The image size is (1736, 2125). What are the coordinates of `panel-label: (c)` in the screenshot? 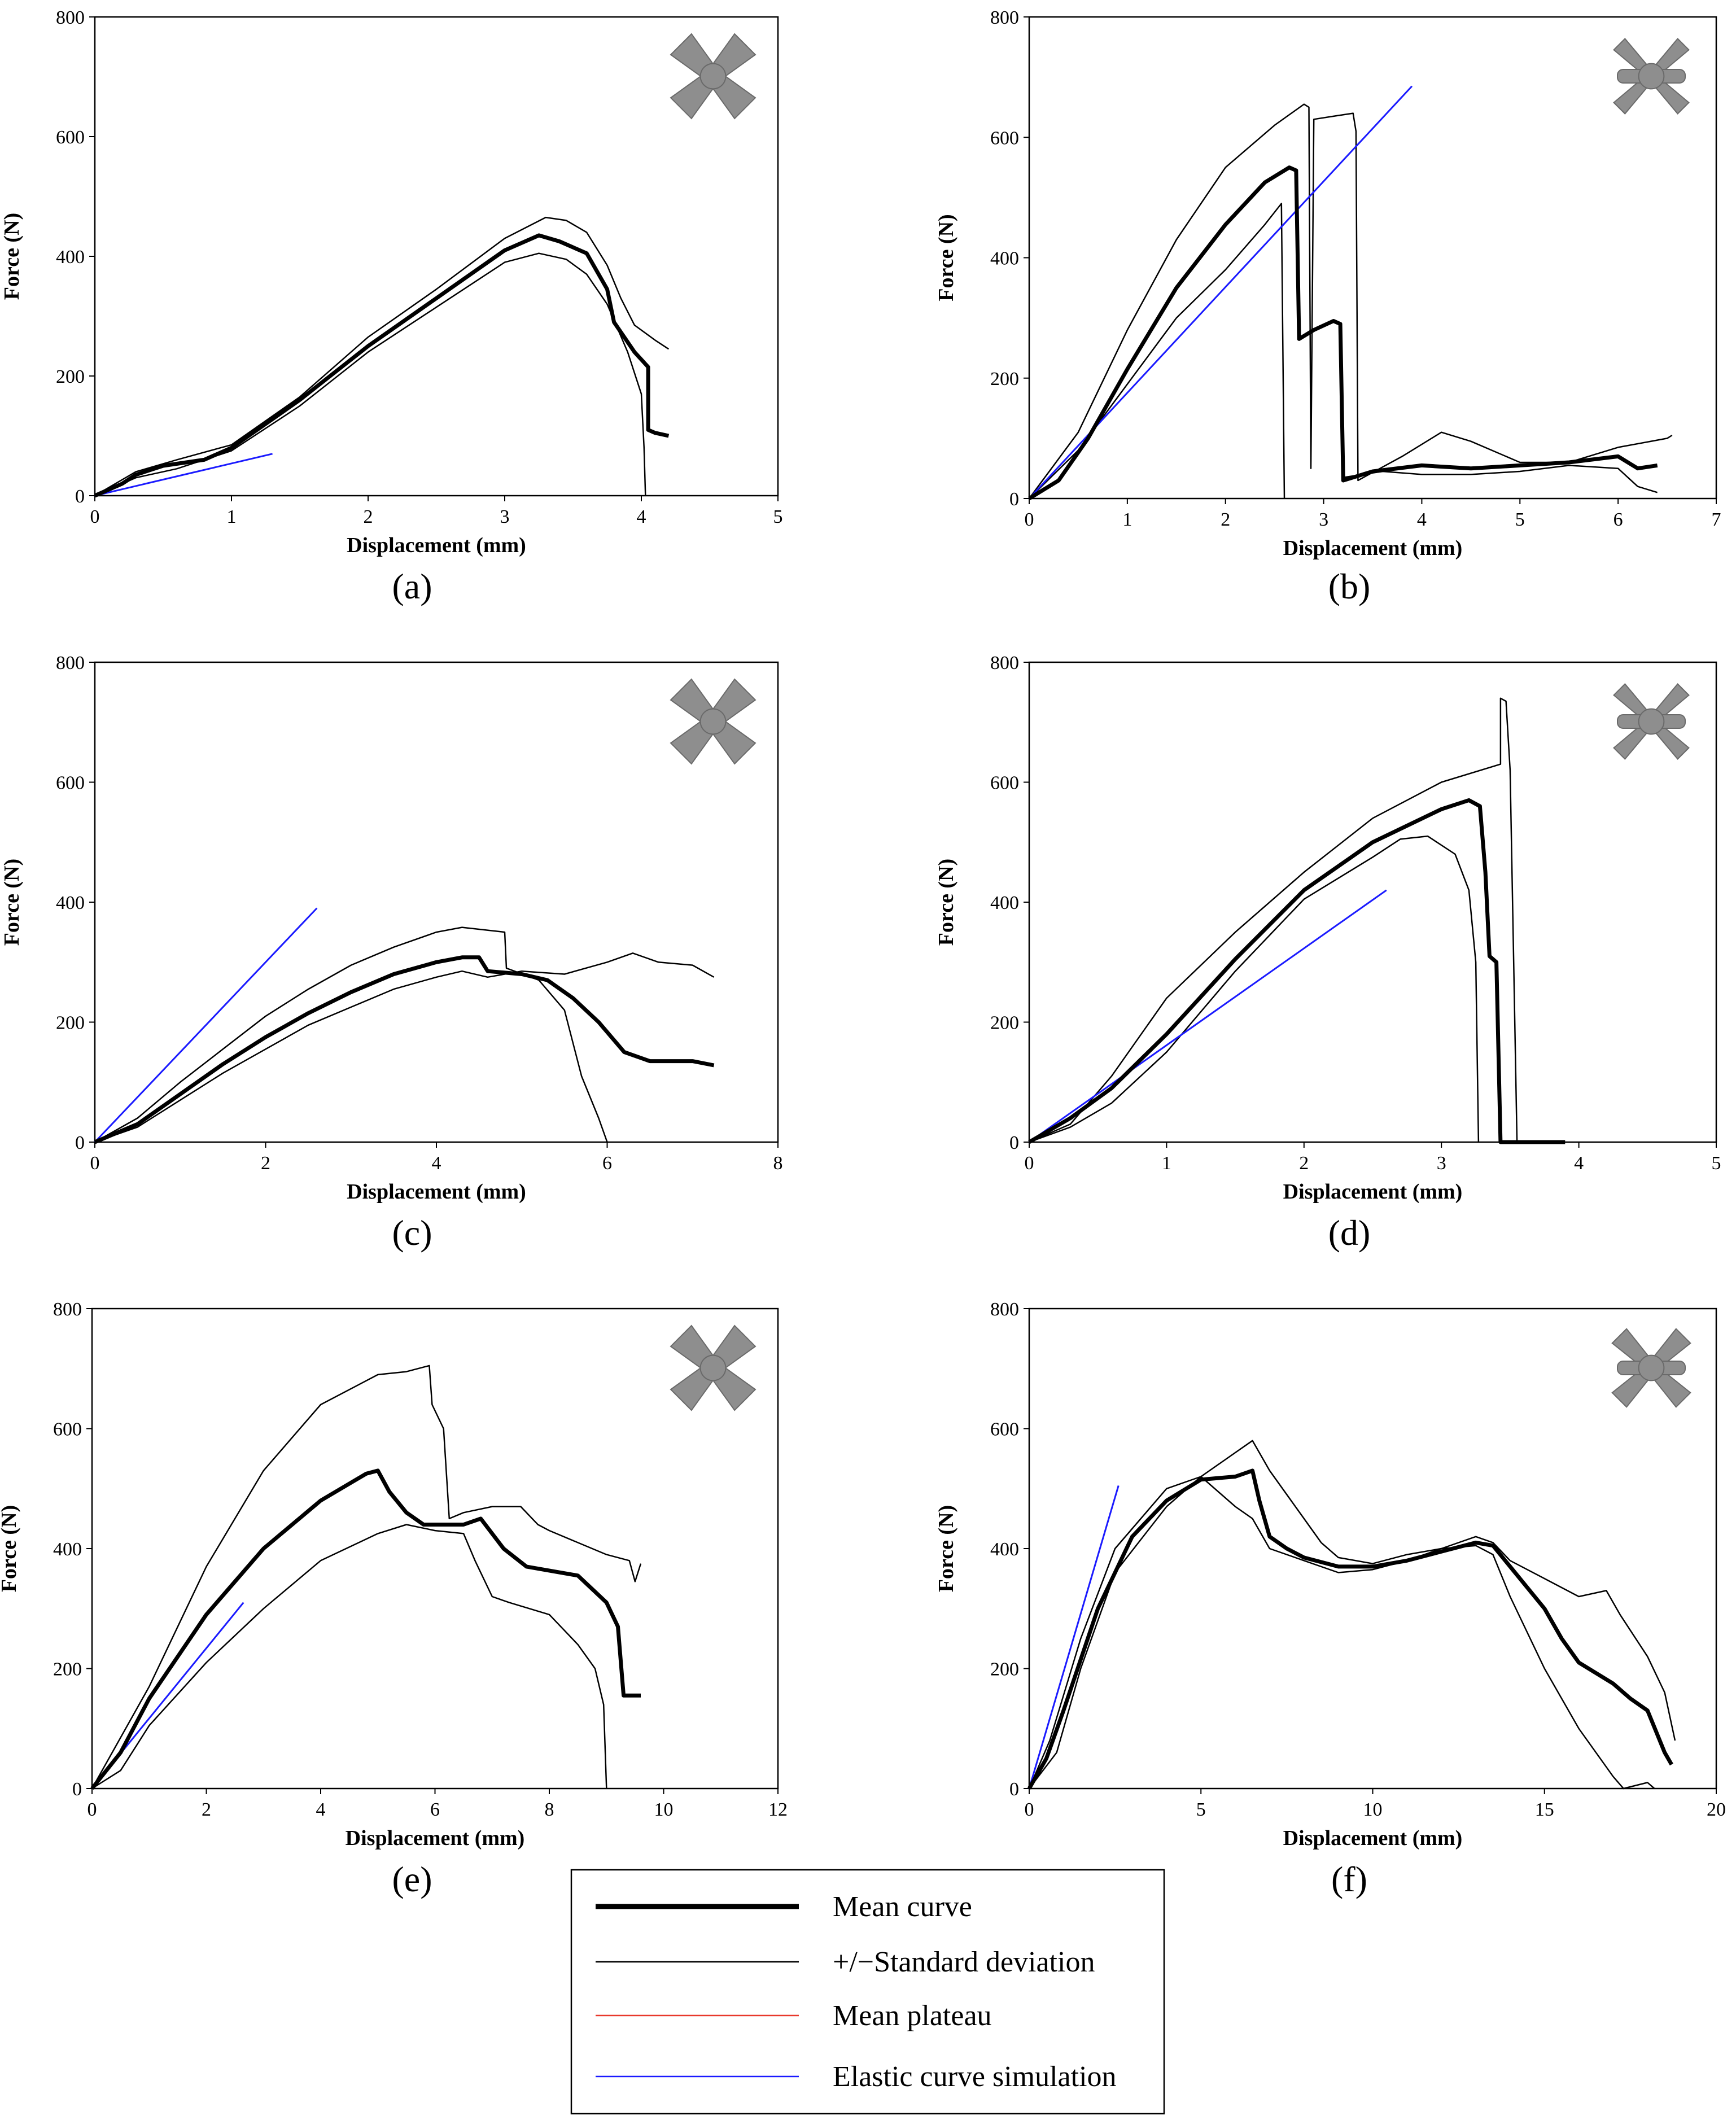 It's located at (412, 1233).